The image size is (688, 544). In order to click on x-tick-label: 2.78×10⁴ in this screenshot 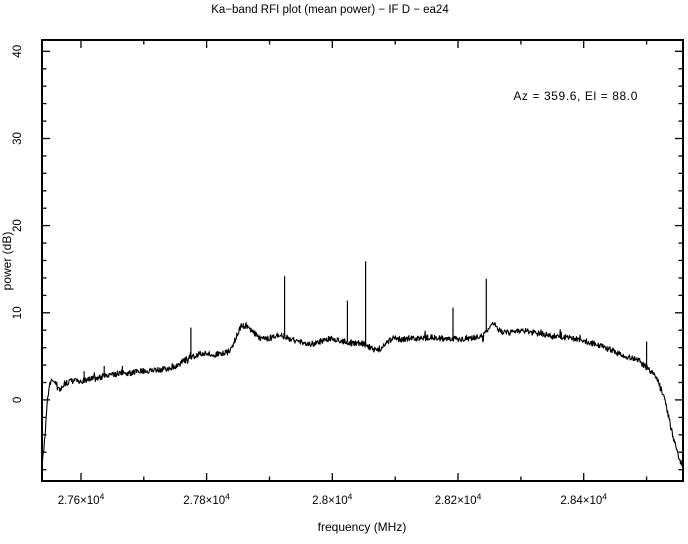, I will do `click(206, 500)`.